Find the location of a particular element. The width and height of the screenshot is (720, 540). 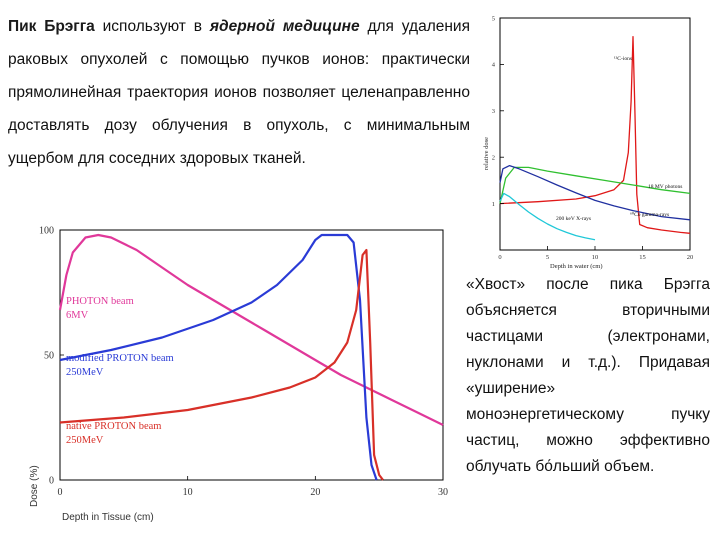

y-tick-labels: 0 50 100 is located at coordinates (51, 356).